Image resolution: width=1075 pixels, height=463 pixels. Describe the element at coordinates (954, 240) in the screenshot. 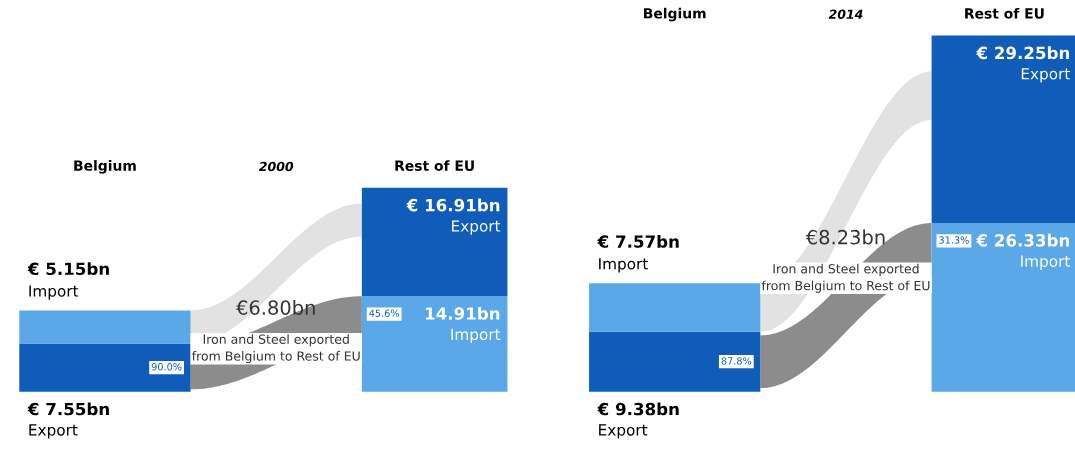

I see `text: 31.3%` at that location.